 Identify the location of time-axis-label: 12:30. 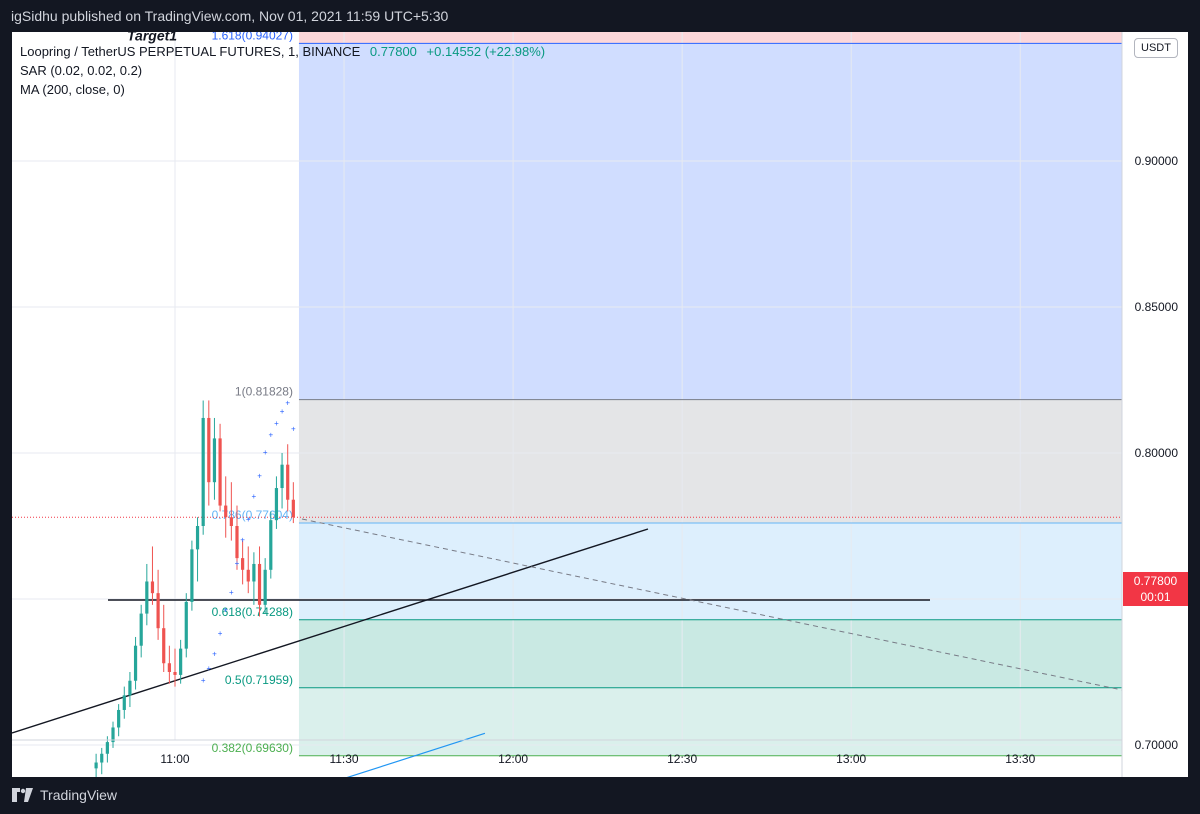
(682, 759).